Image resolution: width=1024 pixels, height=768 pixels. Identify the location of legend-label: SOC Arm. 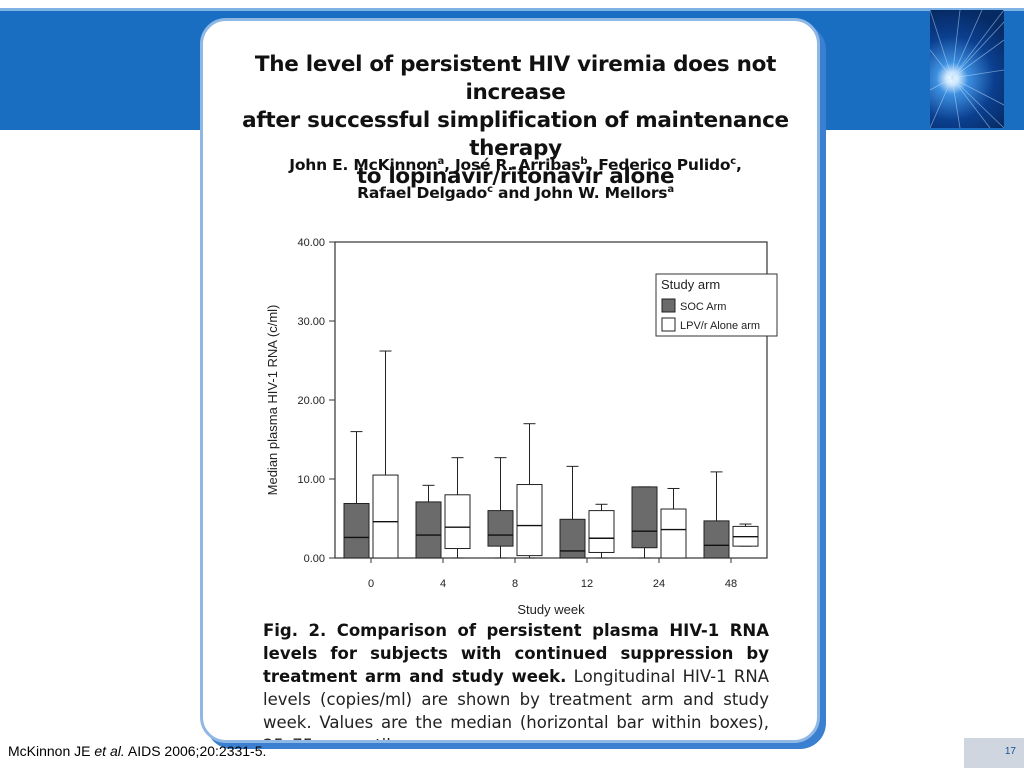
(703, 307).